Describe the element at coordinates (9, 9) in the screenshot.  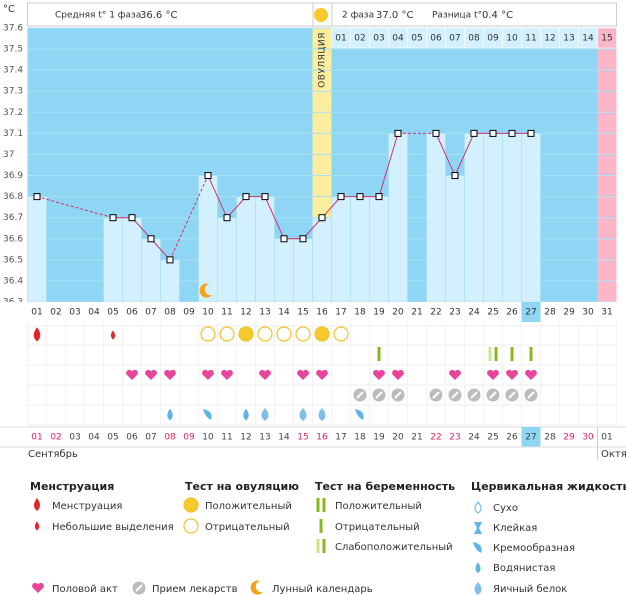
I see `y-axis-label: °C` at that location.